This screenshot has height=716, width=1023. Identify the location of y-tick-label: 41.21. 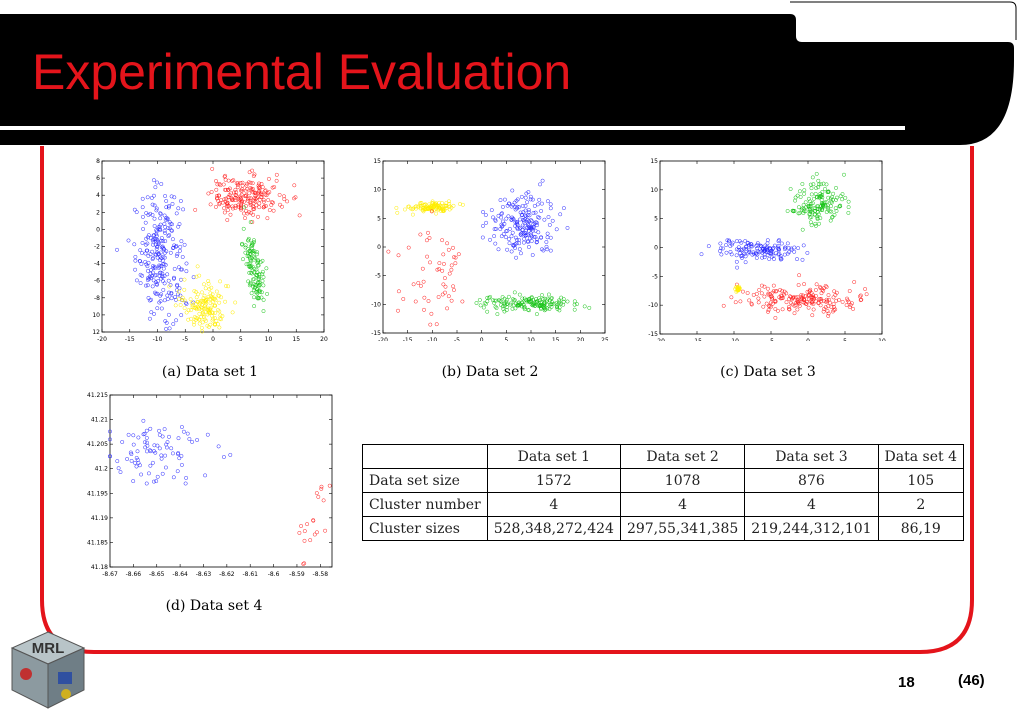
(99, 420).